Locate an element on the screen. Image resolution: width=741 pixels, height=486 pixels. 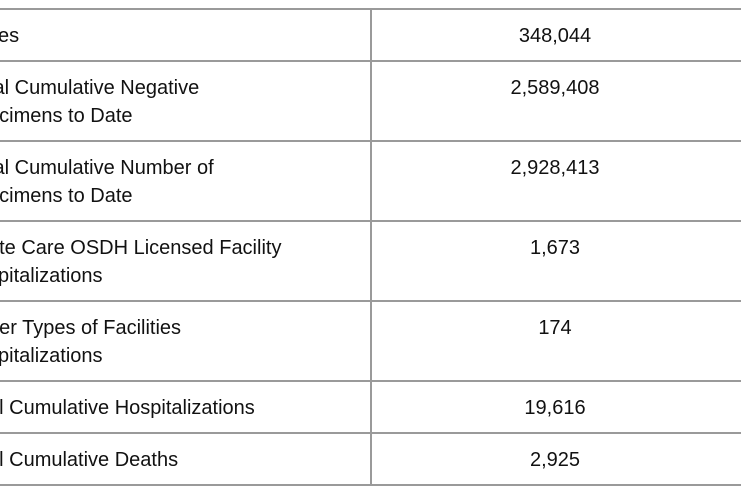
row-label: ses is located at coordinates (186, 35).